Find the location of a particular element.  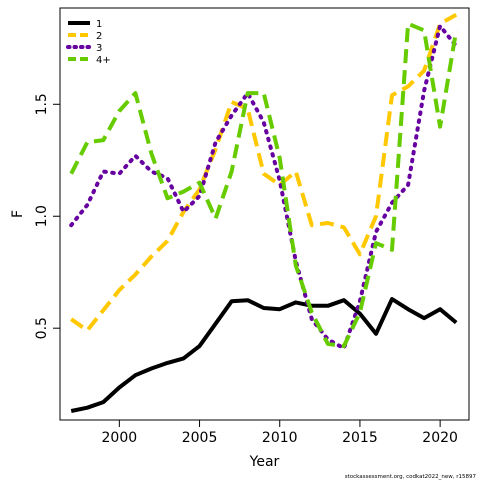

x-axis-label: Year is located at coordinates (264, 462).